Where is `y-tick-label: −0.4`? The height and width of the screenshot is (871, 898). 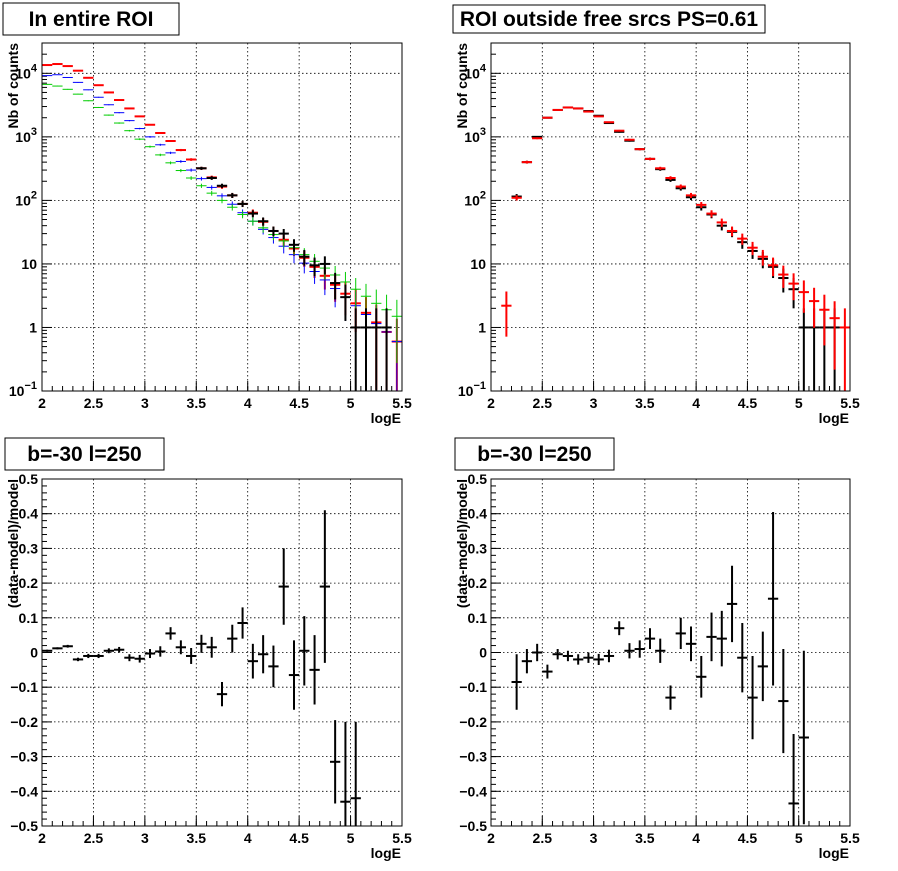 y-tick-label: −0.4 is located at coordinates (473, 791).